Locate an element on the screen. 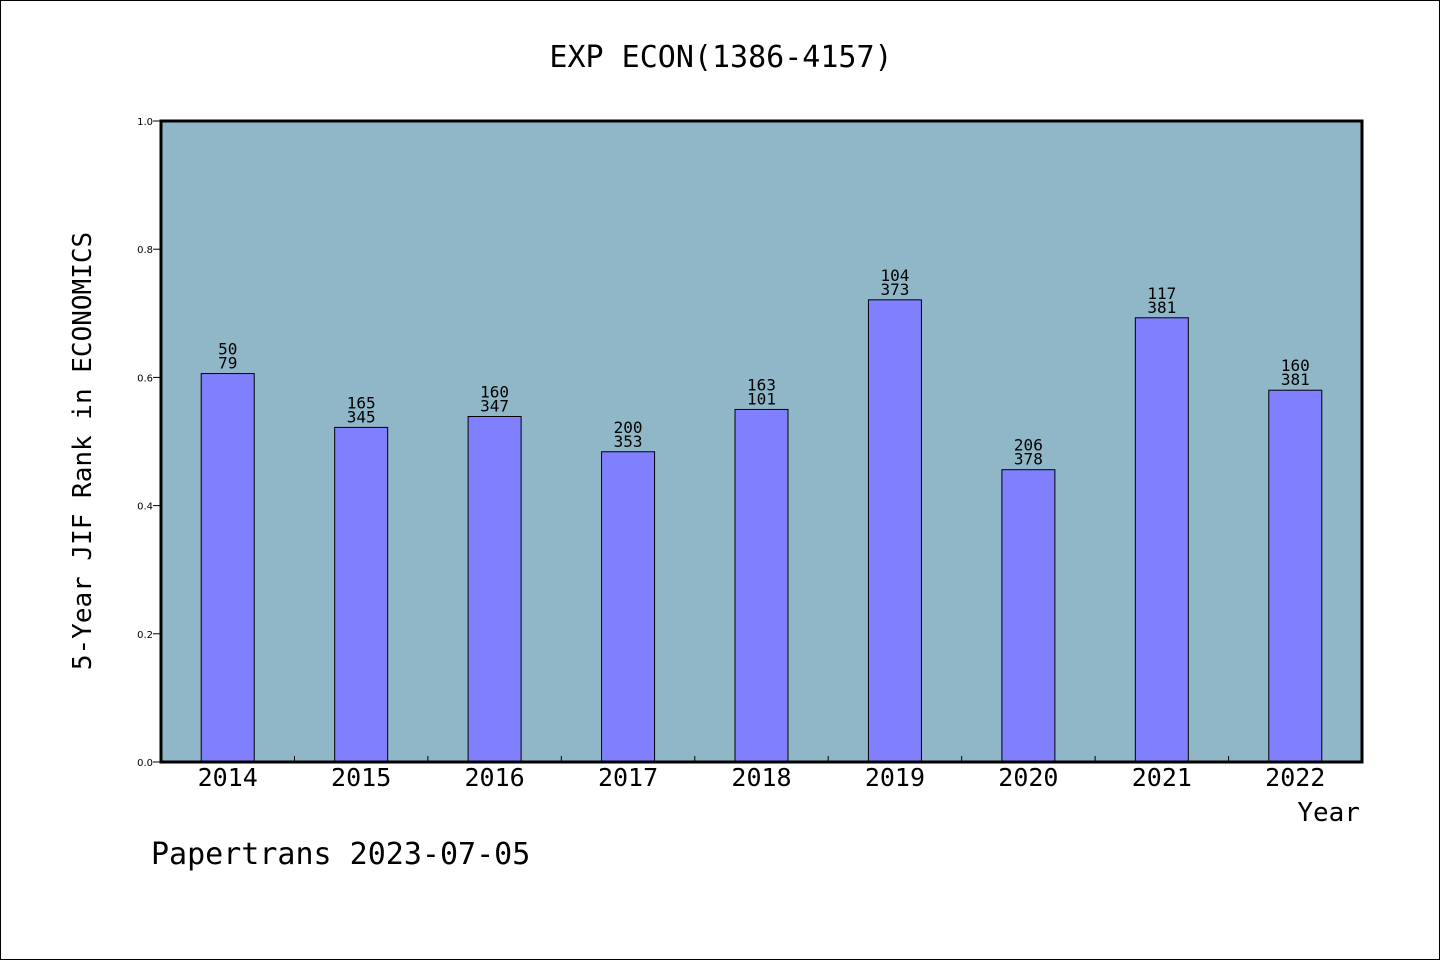 The width and height of the screenshot is (1440, 960). bar-2021 is located at coordinates (1161, 540).